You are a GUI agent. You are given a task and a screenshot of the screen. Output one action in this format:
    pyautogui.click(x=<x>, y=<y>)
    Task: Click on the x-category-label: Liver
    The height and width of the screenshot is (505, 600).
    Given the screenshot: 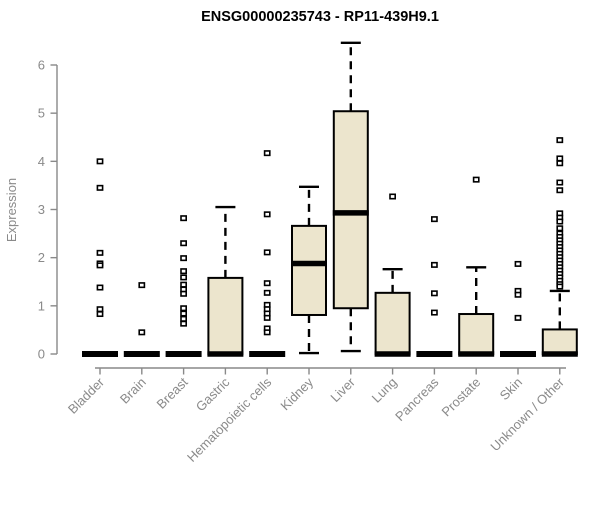 What is the action you would take?
    pyautogui.click(x=342, y=389)
    